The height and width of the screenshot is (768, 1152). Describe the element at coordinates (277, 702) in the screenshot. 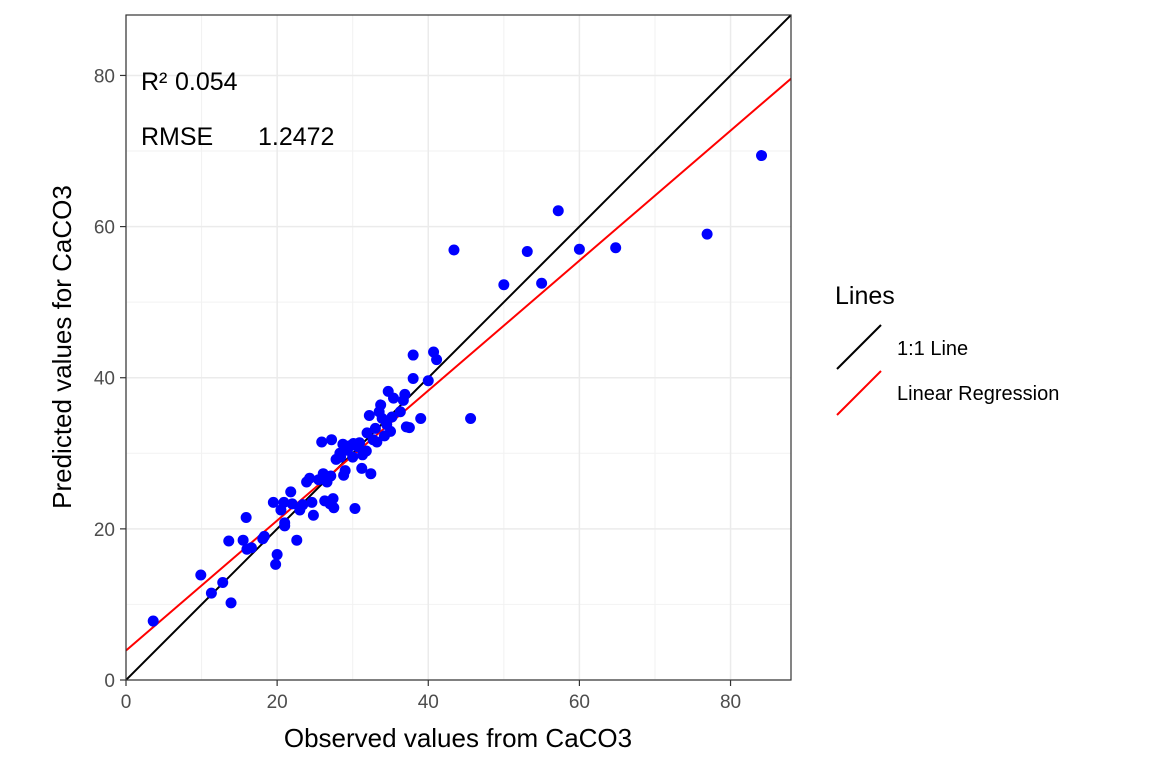

I see `x-tick-label: 20` at that location.